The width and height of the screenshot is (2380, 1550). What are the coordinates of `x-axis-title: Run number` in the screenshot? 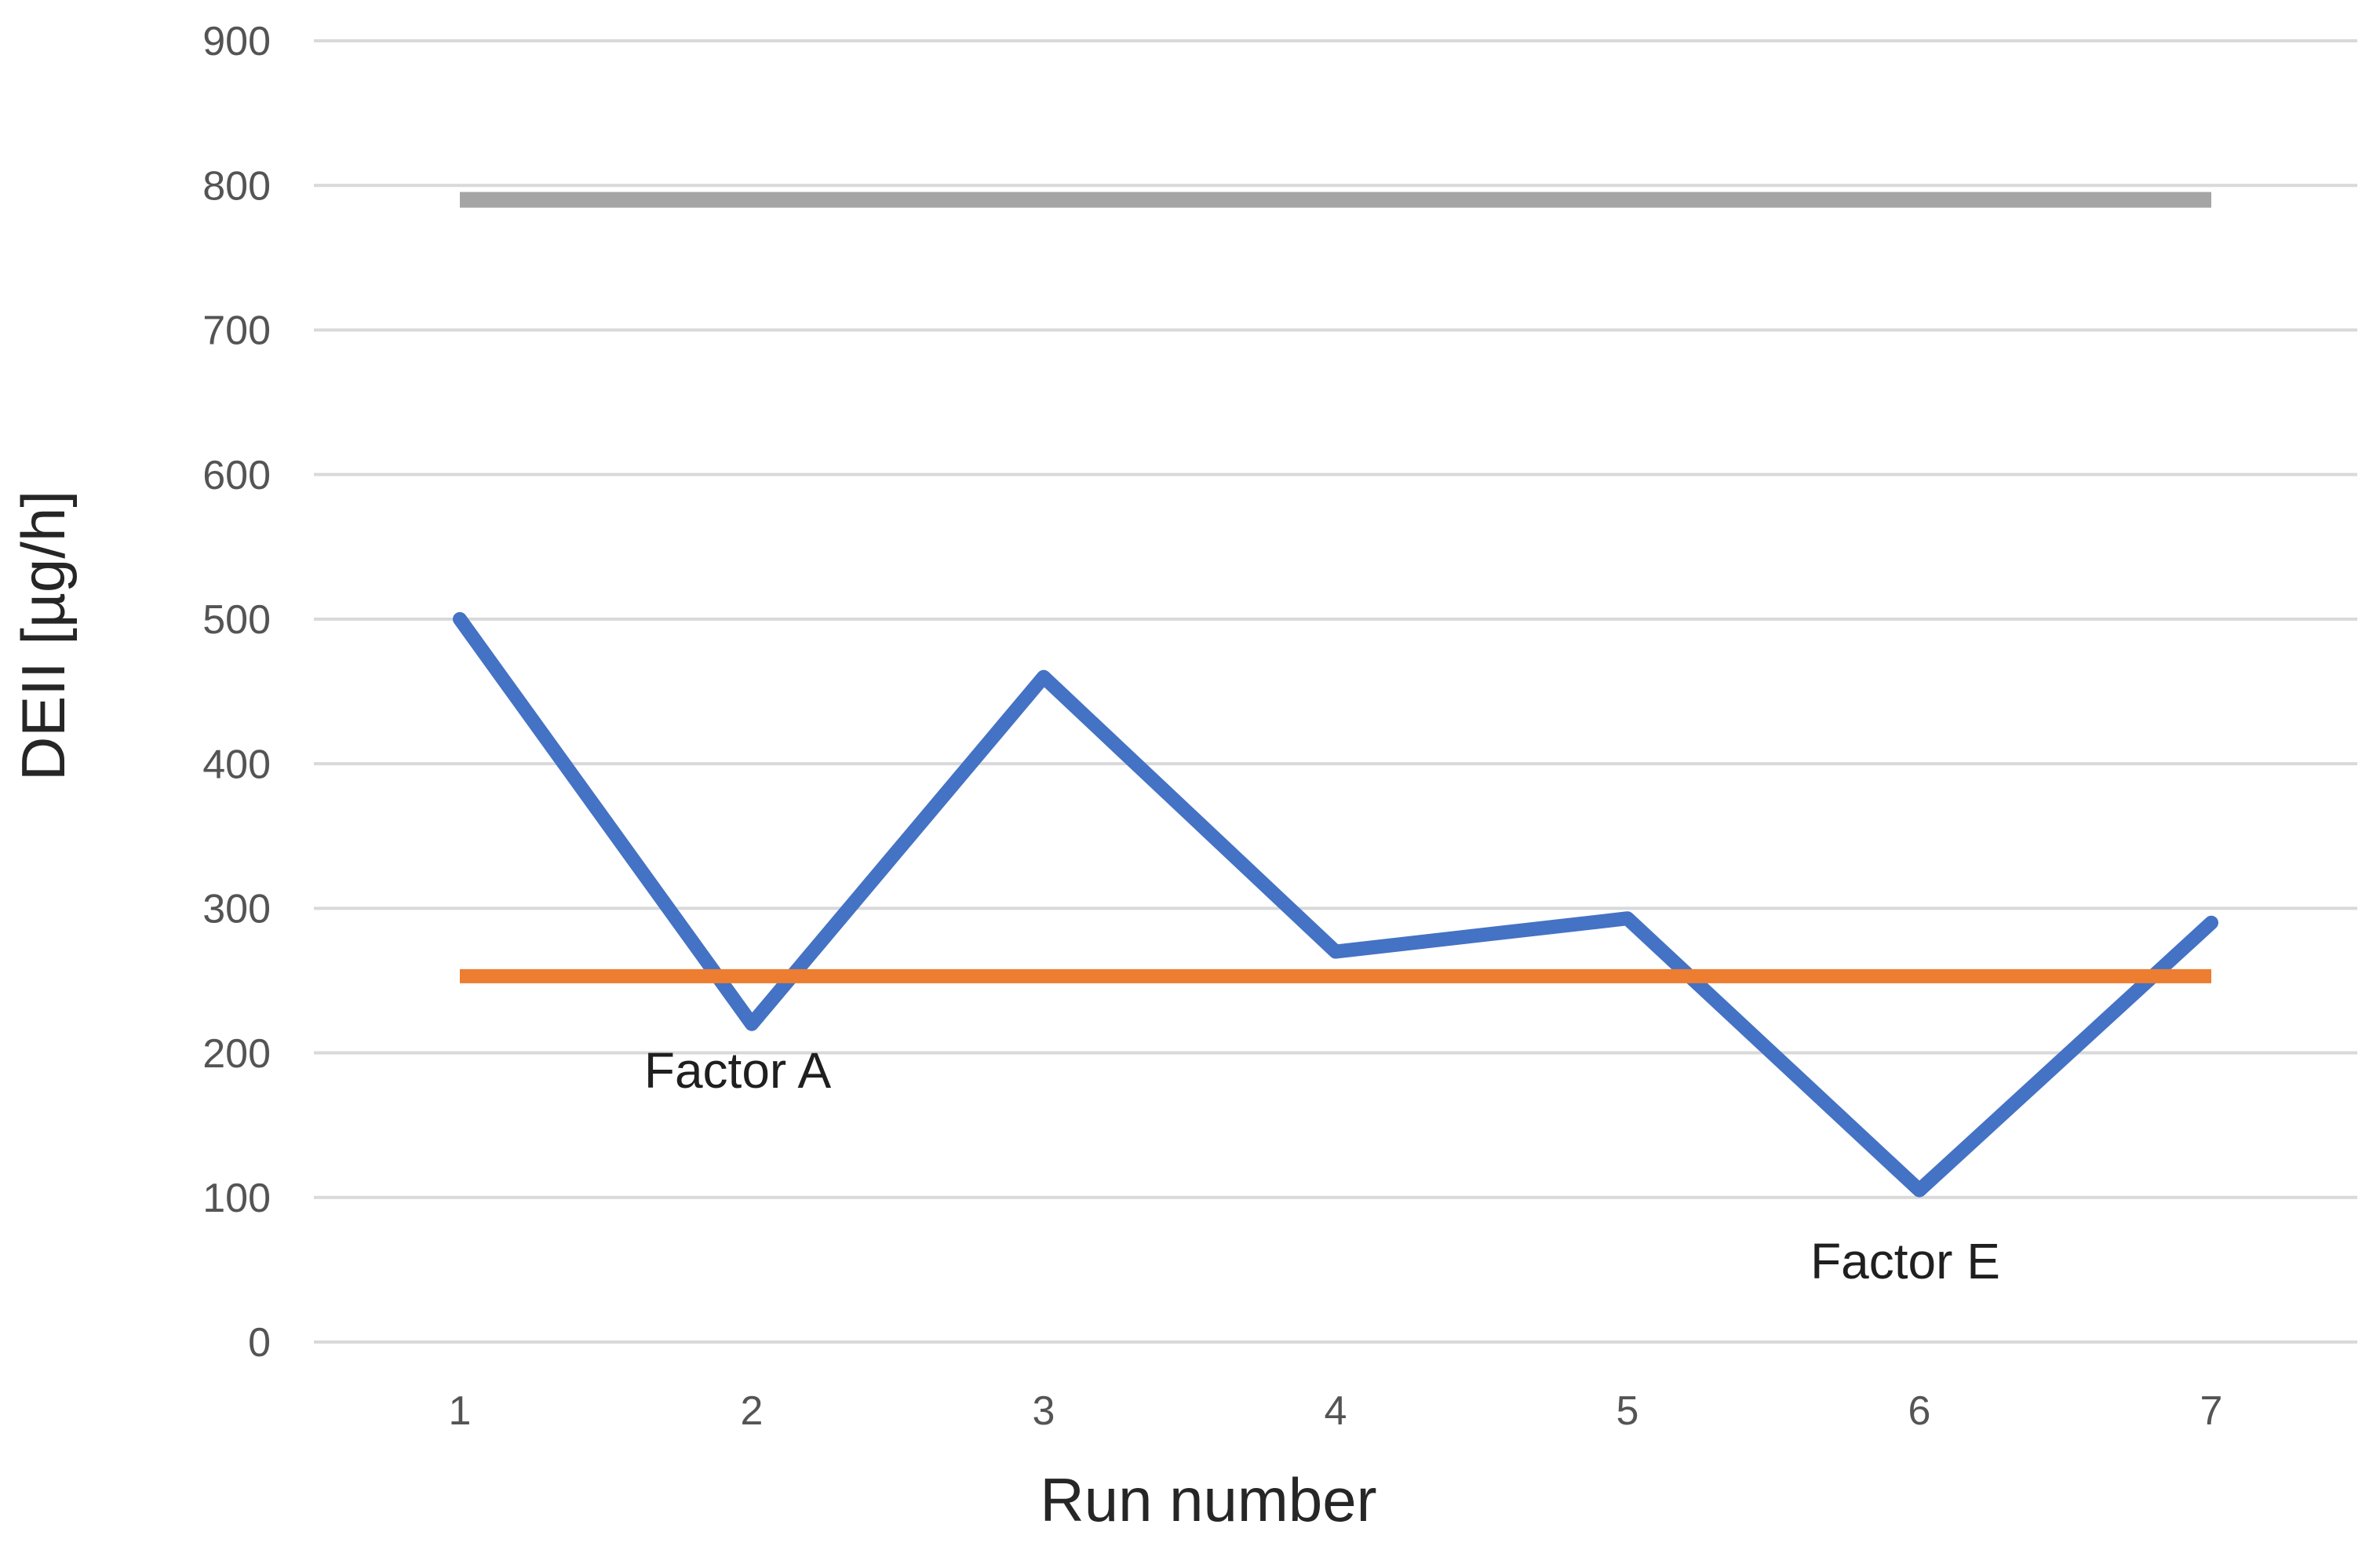 It's located at (1208, 1499).